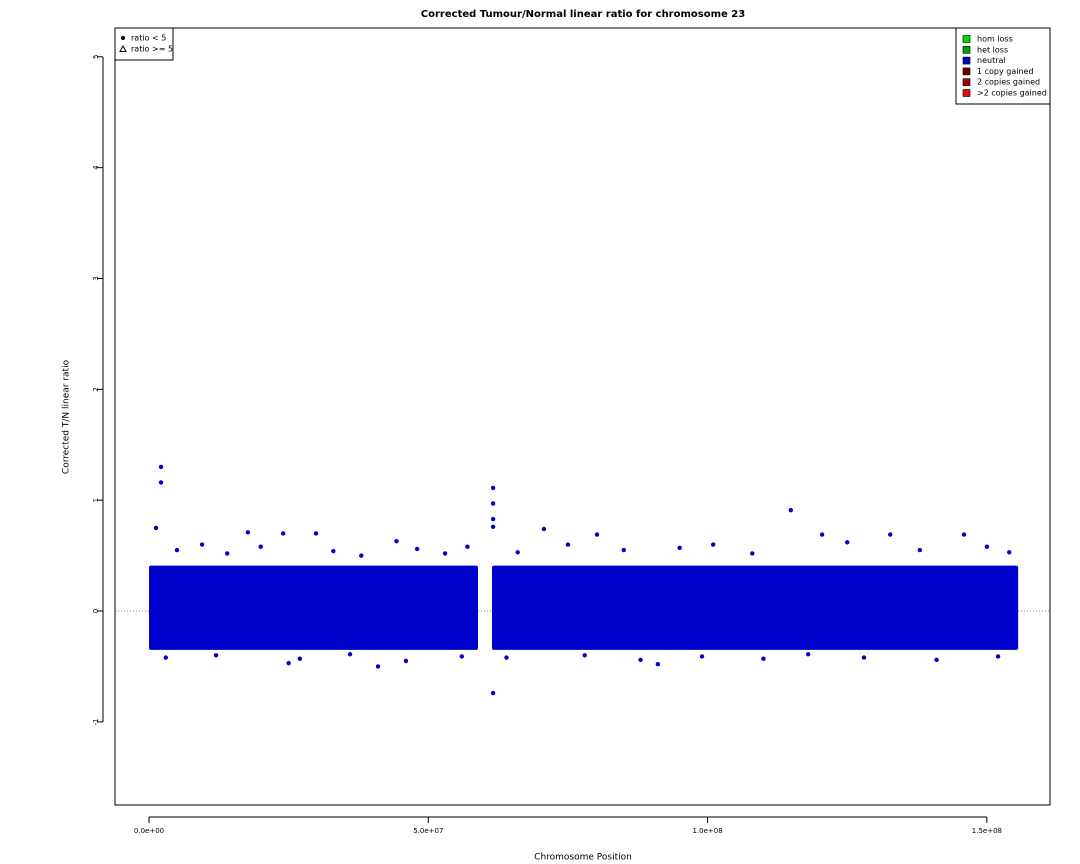 The height and width of the screenshot is (864, 1080). Describe the element at coordinates (1012, 93) in the screenshot. I see `legend-label: >2 copies gained` at that location.